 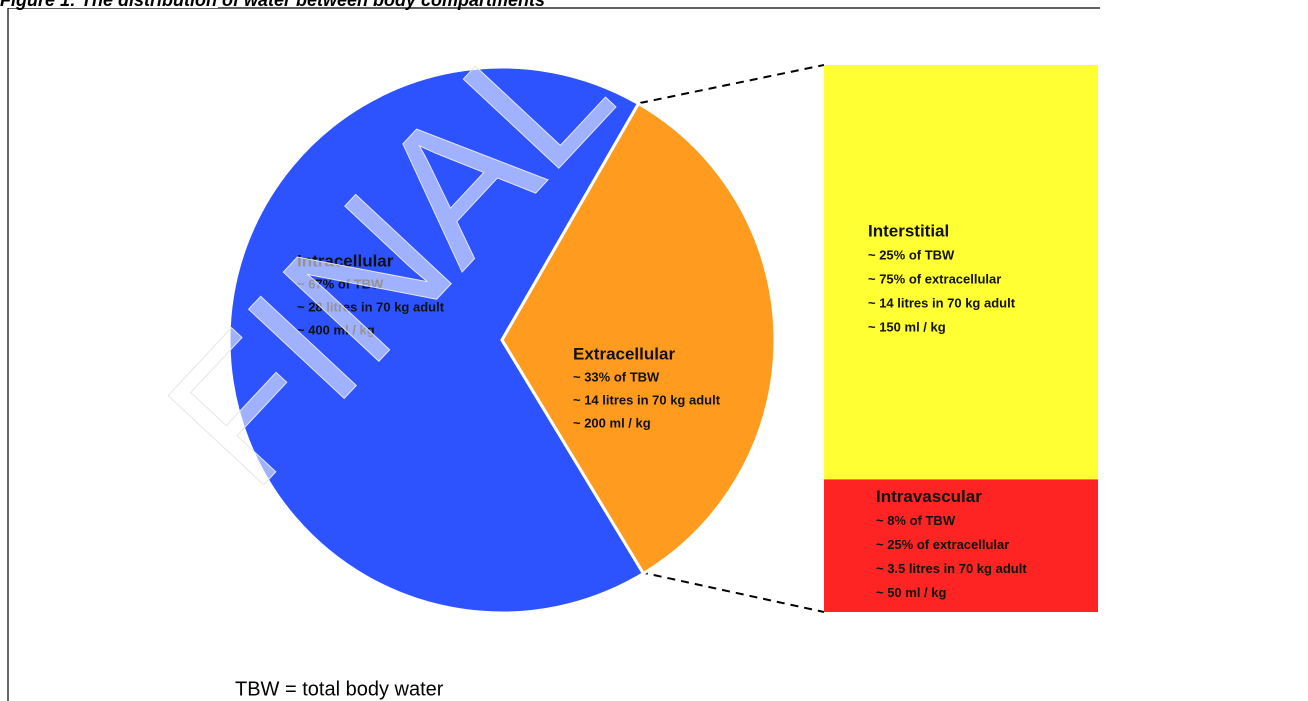 What do you see at coordinates (371, 306) in the screenshot?
I see `label-detail: ~ 28 litres in 70 kg adult` at bounding box center [371, 306].